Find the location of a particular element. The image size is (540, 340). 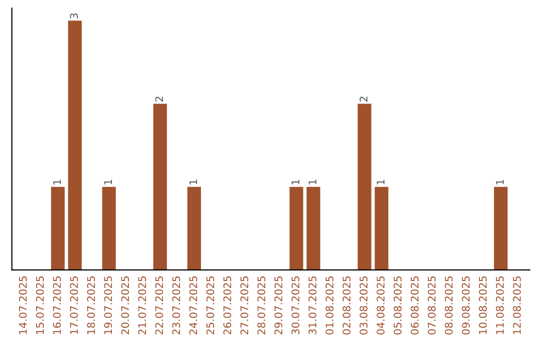

x-tick-label: 01.08.2025 is located at coordinates (330, 305).